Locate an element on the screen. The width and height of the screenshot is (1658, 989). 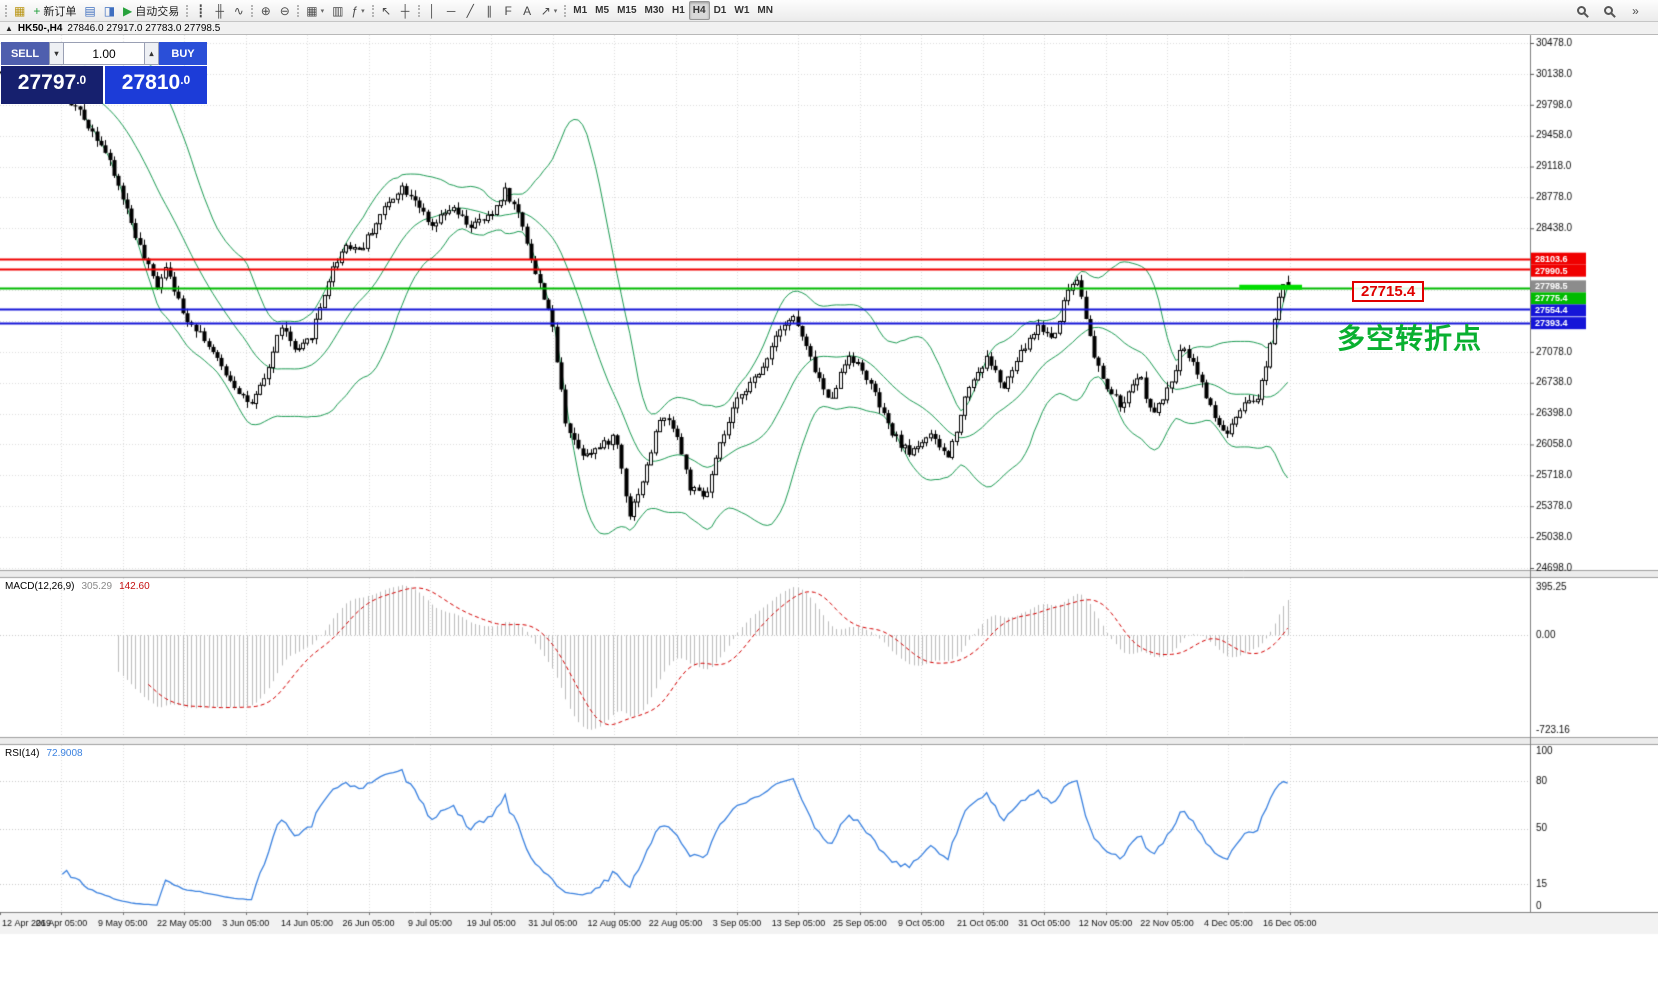
new-chart-icon: ▦ is located at coordinates (312, 10).